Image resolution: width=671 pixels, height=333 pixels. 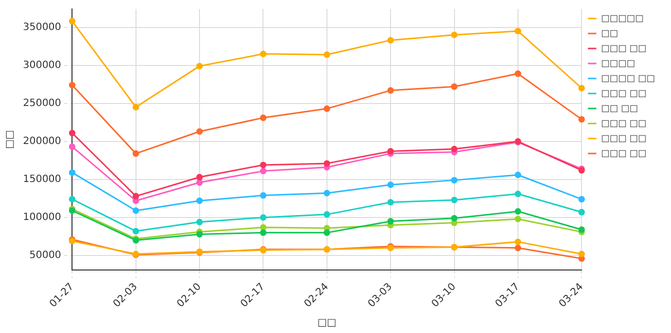 What do you see at coordinates (622, 19) in the screenshot?
I see `legend-label: □□□□□` at bounding box center [622, 19].